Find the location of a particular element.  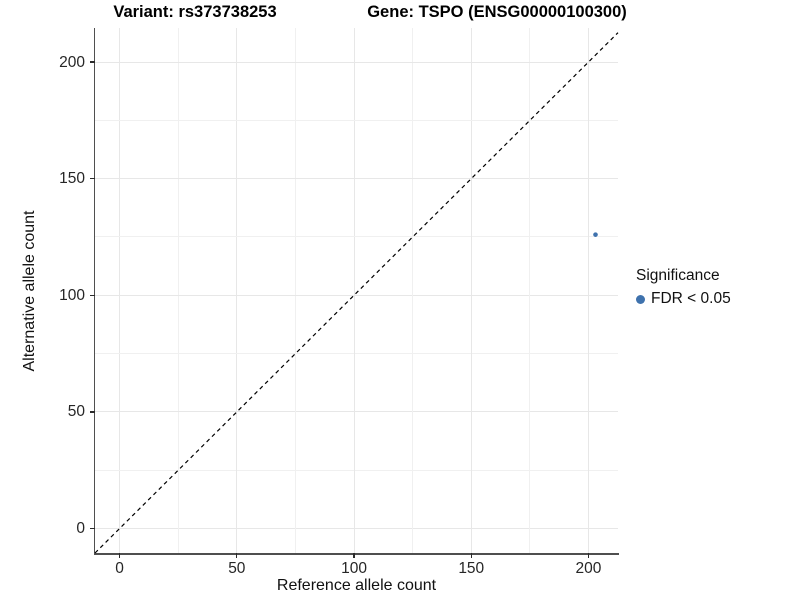

gene-title: Gene: TSPO (ENSG00000100300) is located at coordinates (497, 12).